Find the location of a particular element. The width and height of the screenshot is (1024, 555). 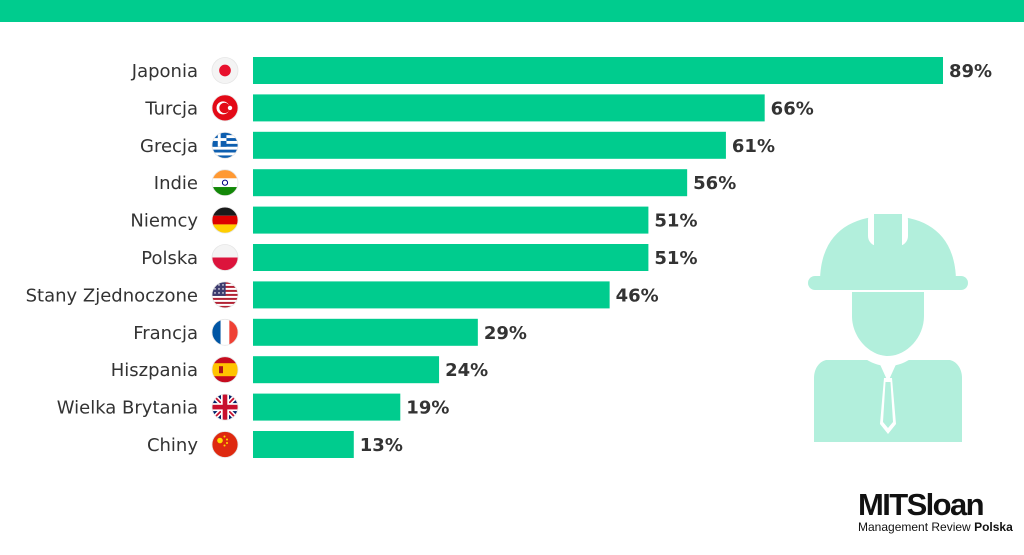

value-label: 24% is located at coordinates (466, 370).